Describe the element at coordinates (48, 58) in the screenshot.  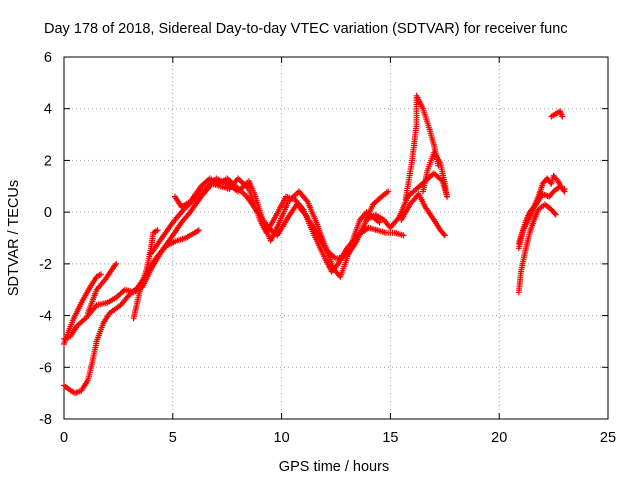
I see `y-tick-label: 6` at that location.